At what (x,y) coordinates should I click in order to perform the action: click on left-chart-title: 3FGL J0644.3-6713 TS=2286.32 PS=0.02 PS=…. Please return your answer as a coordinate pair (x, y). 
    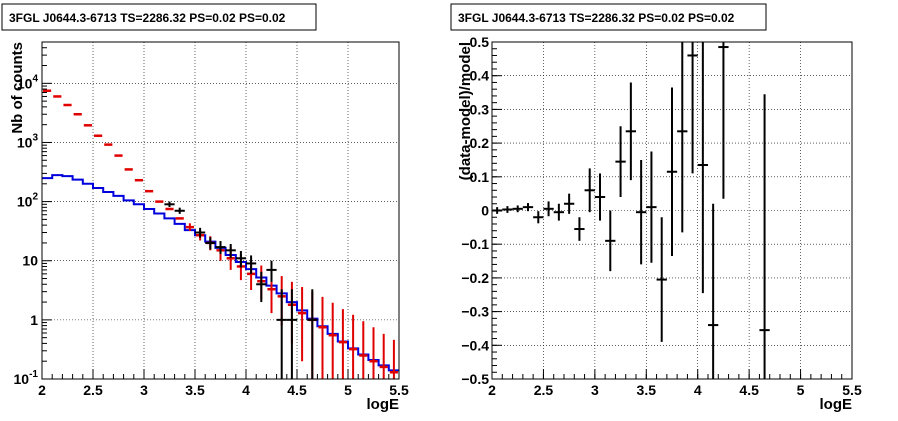
    Looking at the image, I should click on (147, 18).